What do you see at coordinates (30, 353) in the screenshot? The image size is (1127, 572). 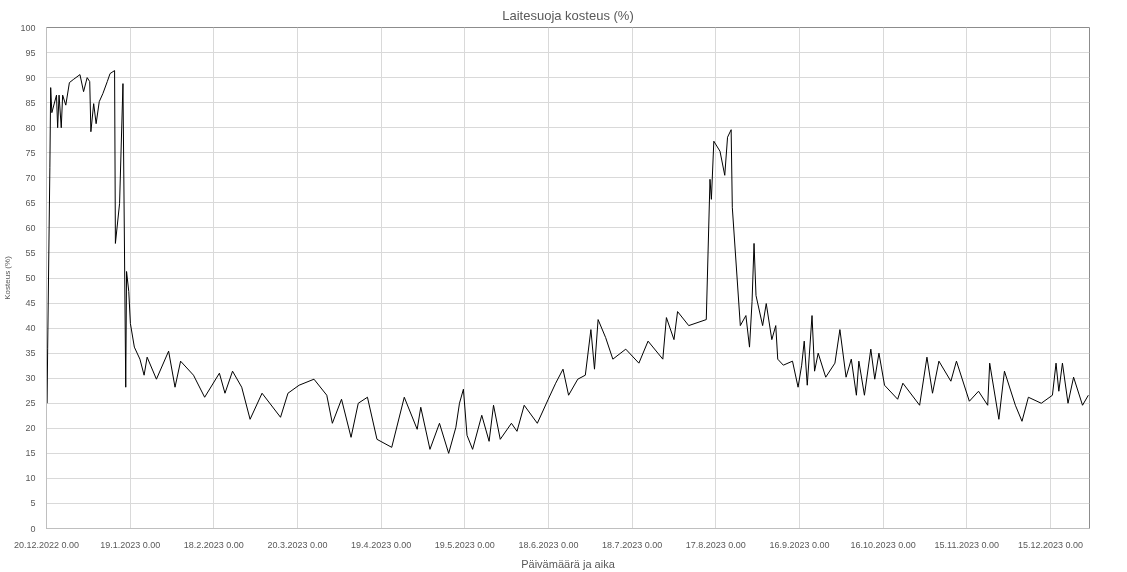 I see `y-tick-label: 35` at bounding box center [30, 353].